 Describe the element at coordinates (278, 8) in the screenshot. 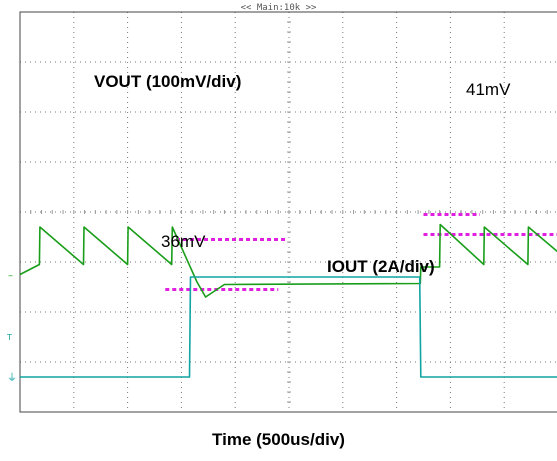

I see `timebase-header: << Main:10k >>` at that location.